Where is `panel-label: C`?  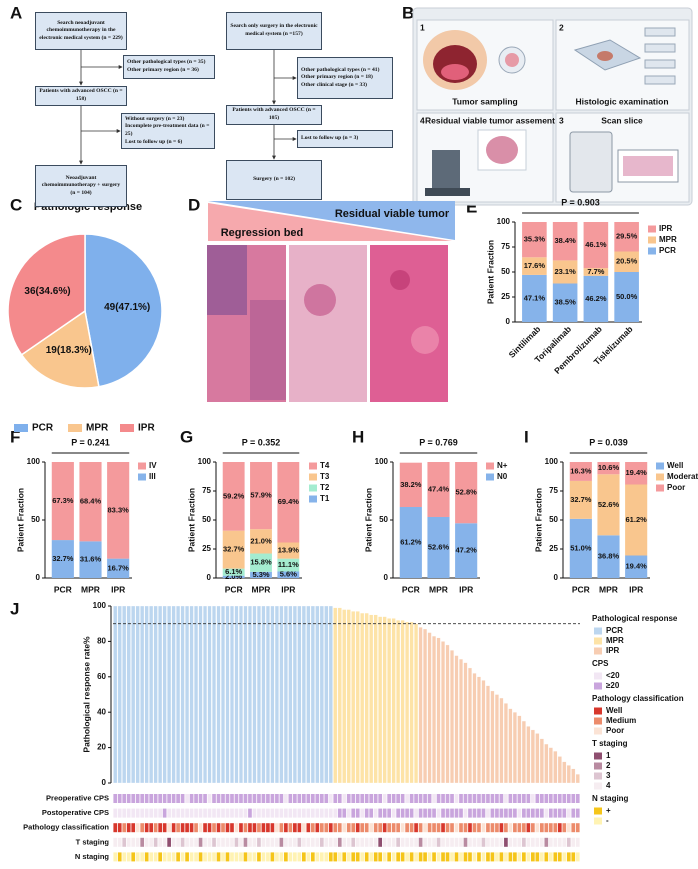 panel-label: C is located at coordinates (16, 204).